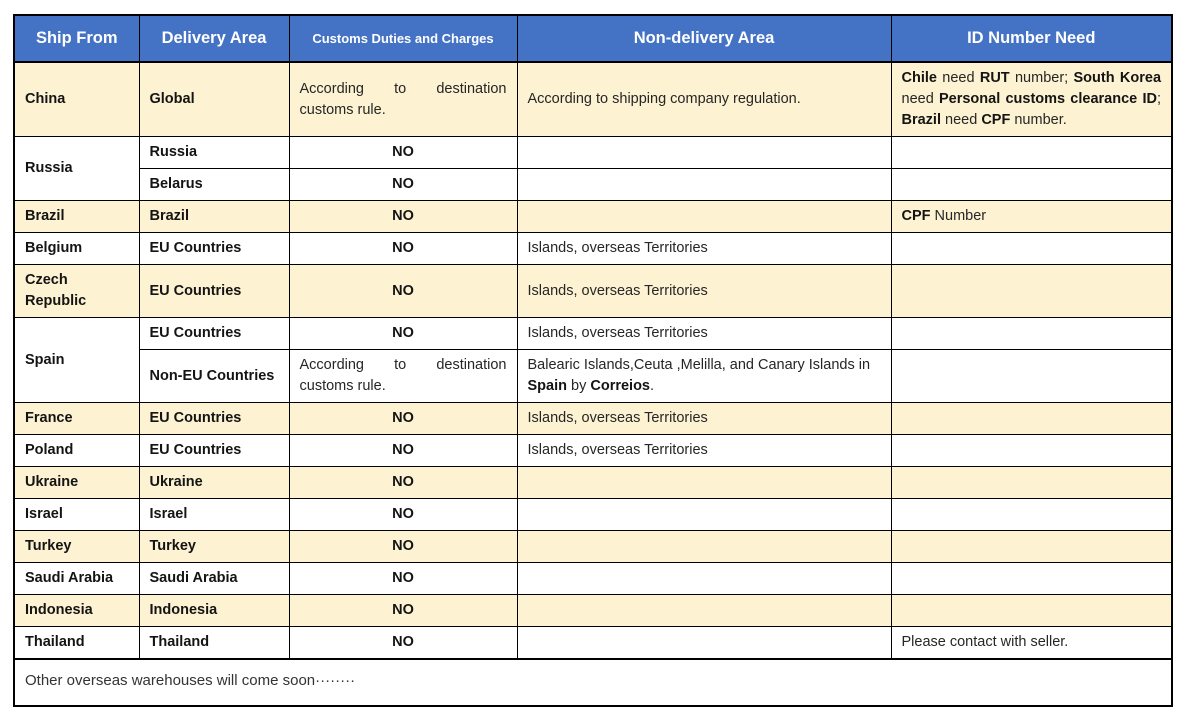  What do you see at coordinates (593, 611) in the screenshot?
I see `table-row: Indonesia Indonesia NO` at bounding box center [593, 611].